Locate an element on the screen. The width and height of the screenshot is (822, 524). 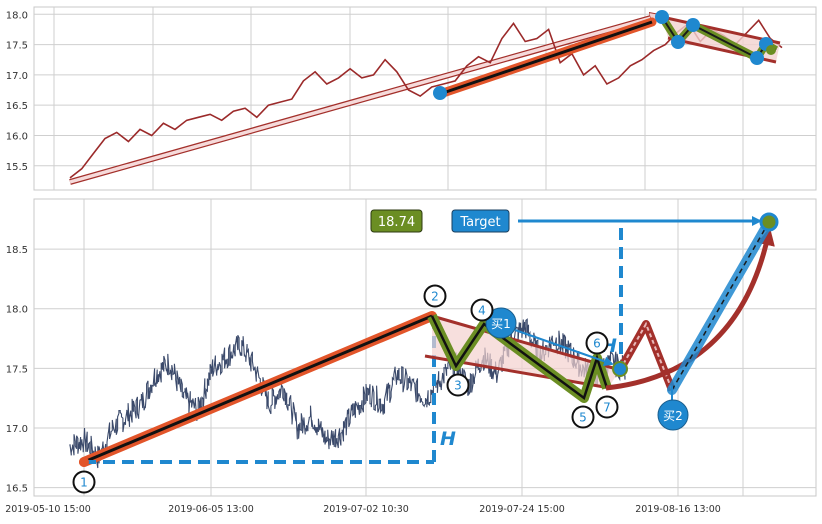
pattern-uptrend-line is located at coordinates (258, 389).